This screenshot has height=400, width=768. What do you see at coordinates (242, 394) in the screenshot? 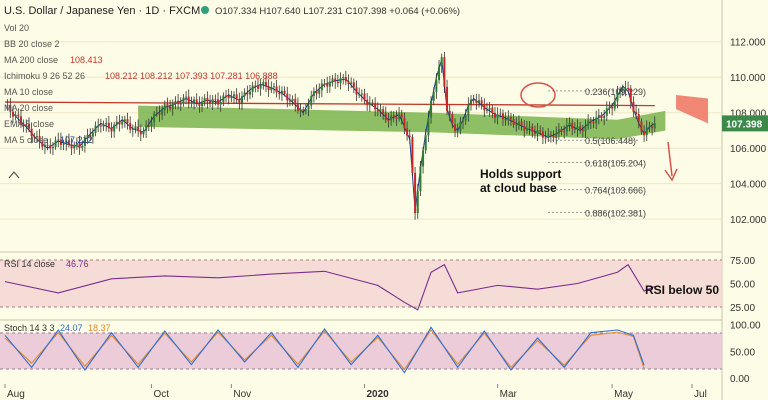
I see `time-tick-label: Nov` at bounding box center [242, 394].